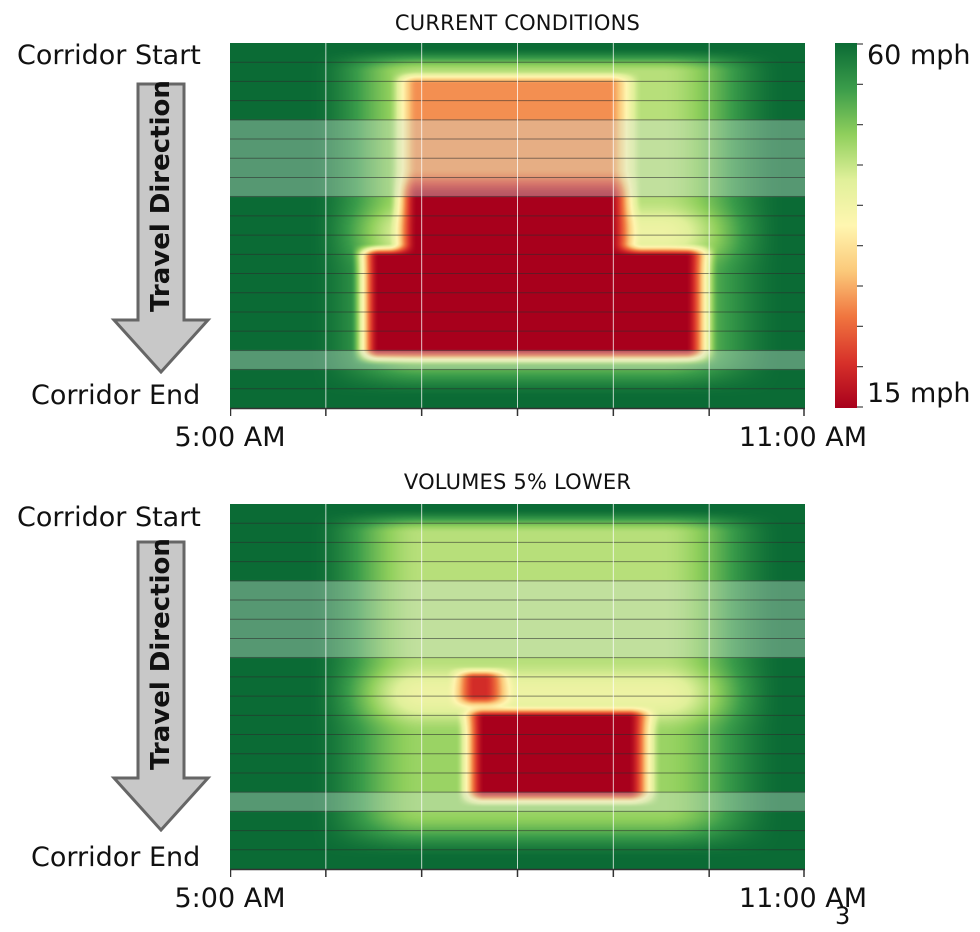 The image size is (980, 932). What do you see at coordinates (161, 196) in the screenshot?
I see `travel-direction-label-1: Travel Direction` at bounding box center [161, 196].